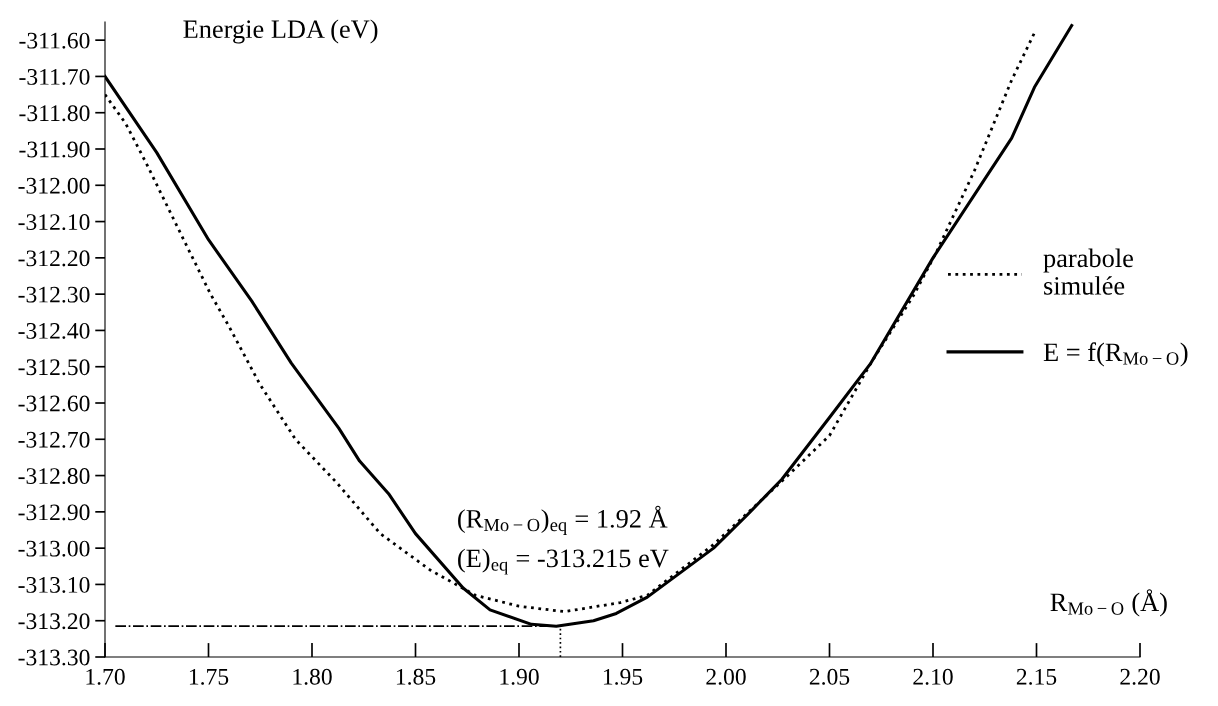 This screenshot has height=706, width=1218. What do you see at coordinates (105, 676) in the screenshot?
I see `x-tick-label: 1.70` at bounding box center [105, 676].